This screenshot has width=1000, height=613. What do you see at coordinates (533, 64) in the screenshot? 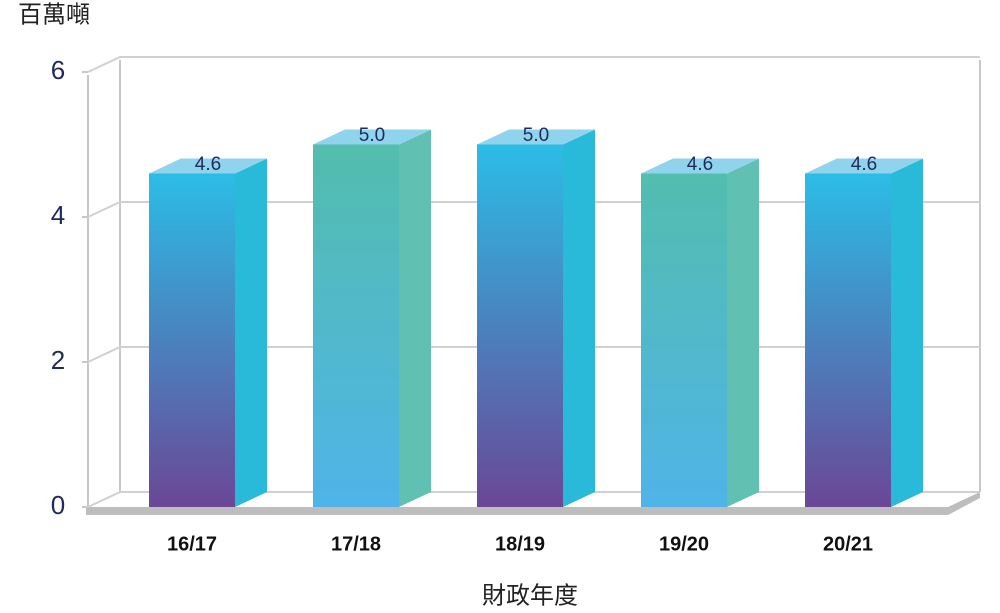
I see `grid-line` at bounding box center [533, 64].